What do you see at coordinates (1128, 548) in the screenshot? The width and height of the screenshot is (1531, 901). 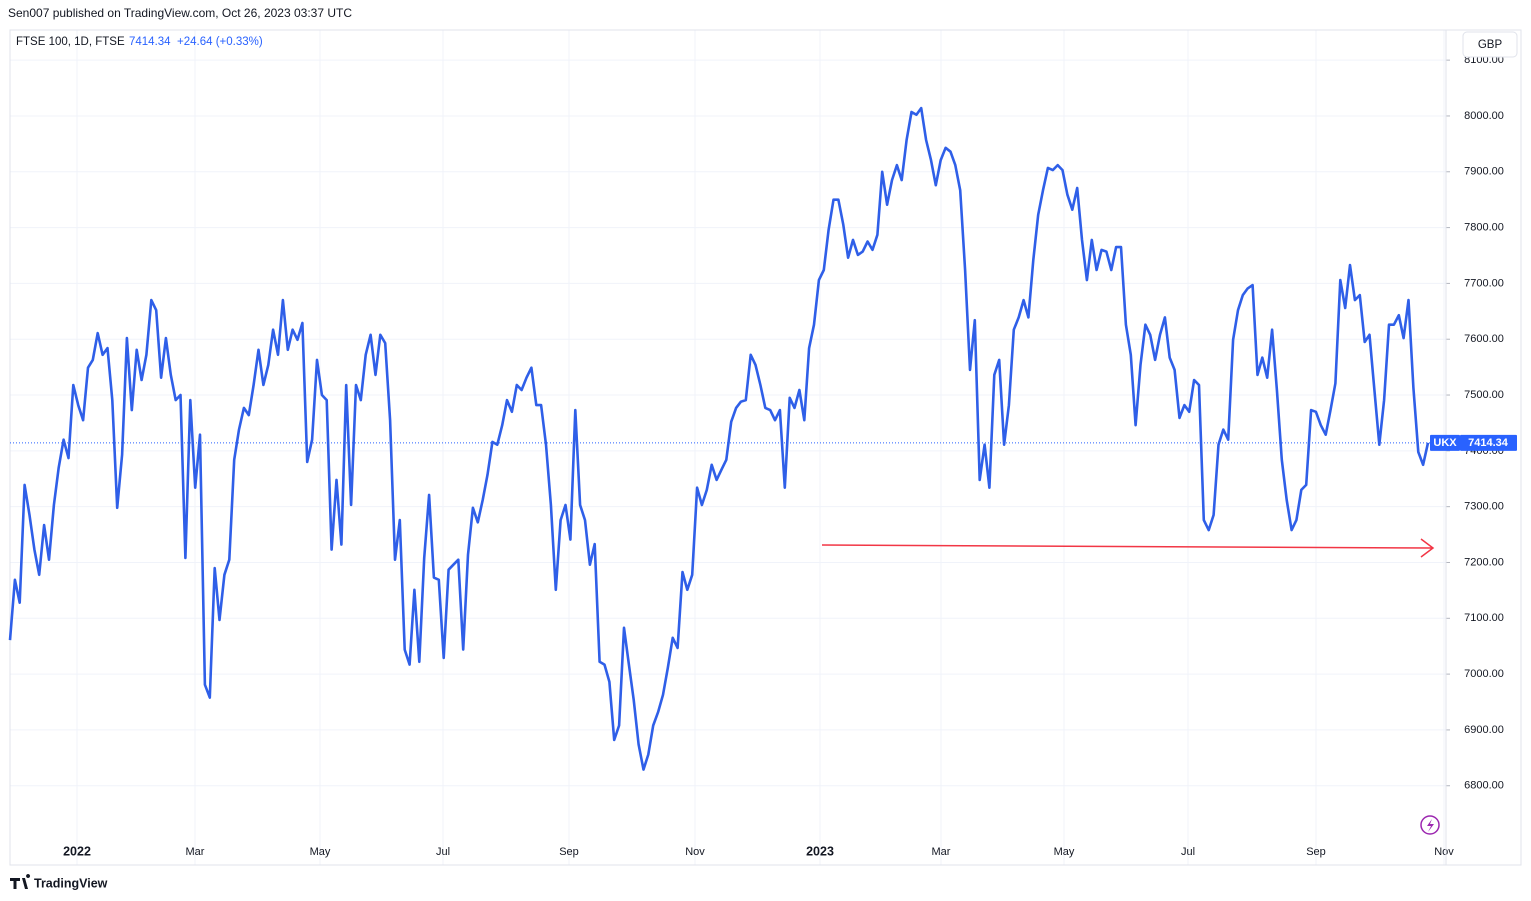 I see `annotation-arrow` at bounding box center [1128, 548].